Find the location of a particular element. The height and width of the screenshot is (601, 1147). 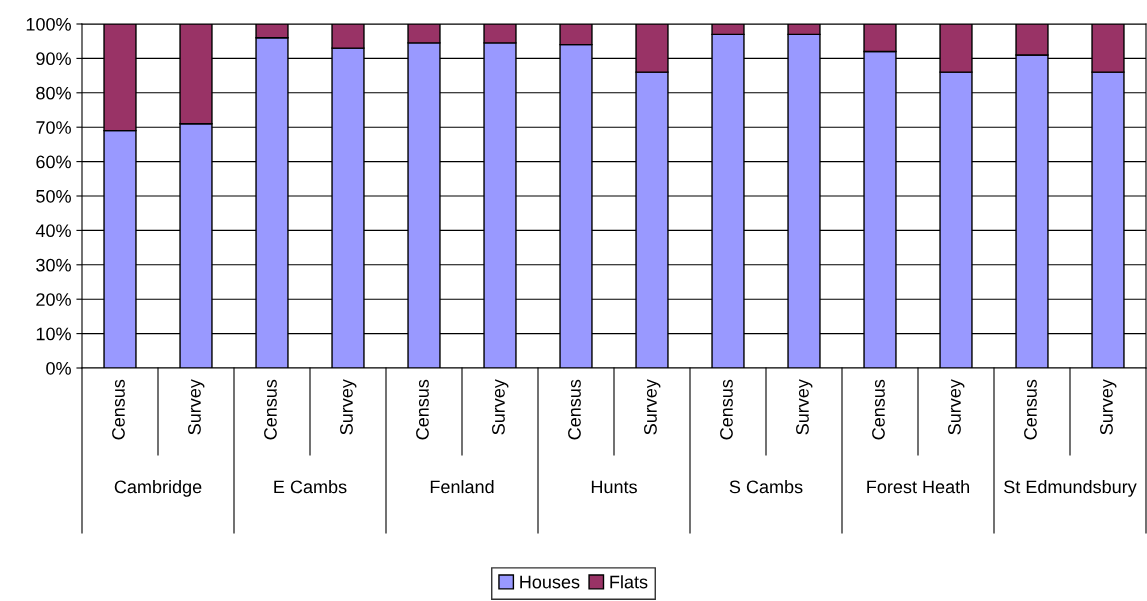

y-tick-label: 100% is located at coordinates (48, 24).